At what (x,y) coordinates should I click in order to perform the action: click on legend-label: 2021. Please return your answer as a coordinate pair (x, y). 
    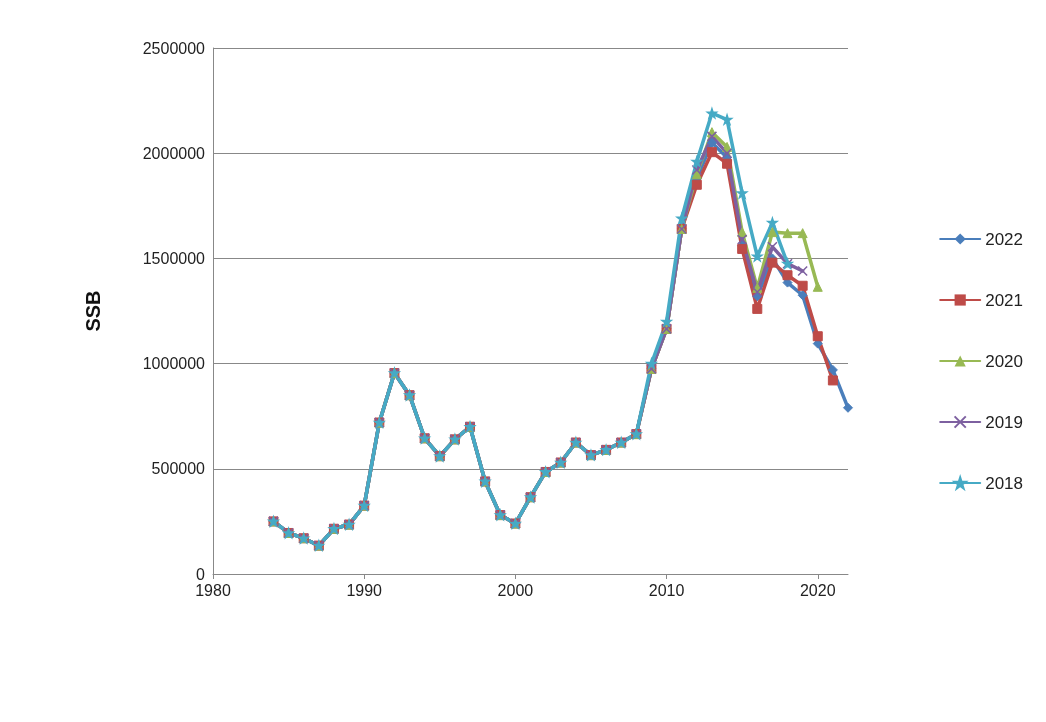
    Looking at the image, I should click on (1004, 300).